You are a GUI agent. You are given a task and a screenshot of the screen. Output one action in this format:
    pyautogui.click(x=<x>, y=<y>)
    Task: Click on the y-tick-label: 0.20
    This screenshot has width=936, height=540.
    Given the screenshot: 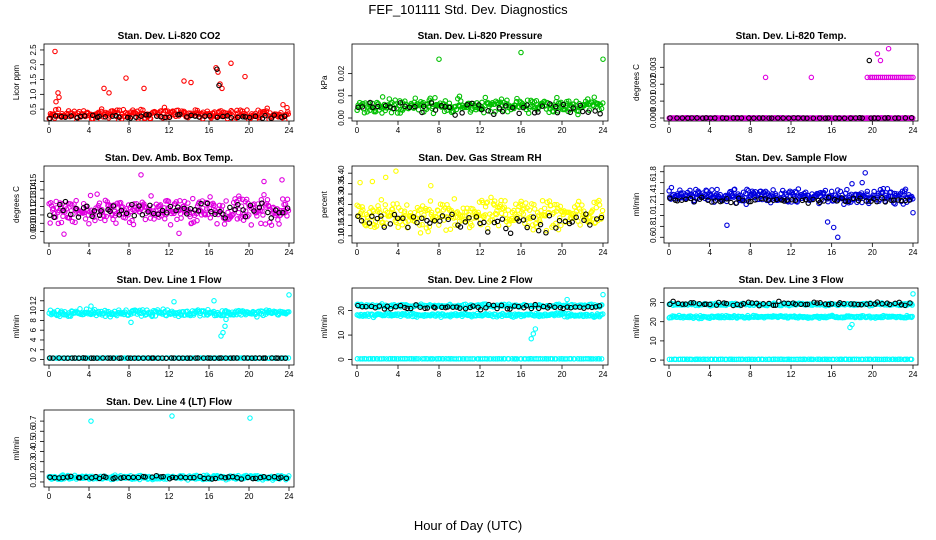 What is the action you would take?
    pyautogui.click(x=341, y=215)
    